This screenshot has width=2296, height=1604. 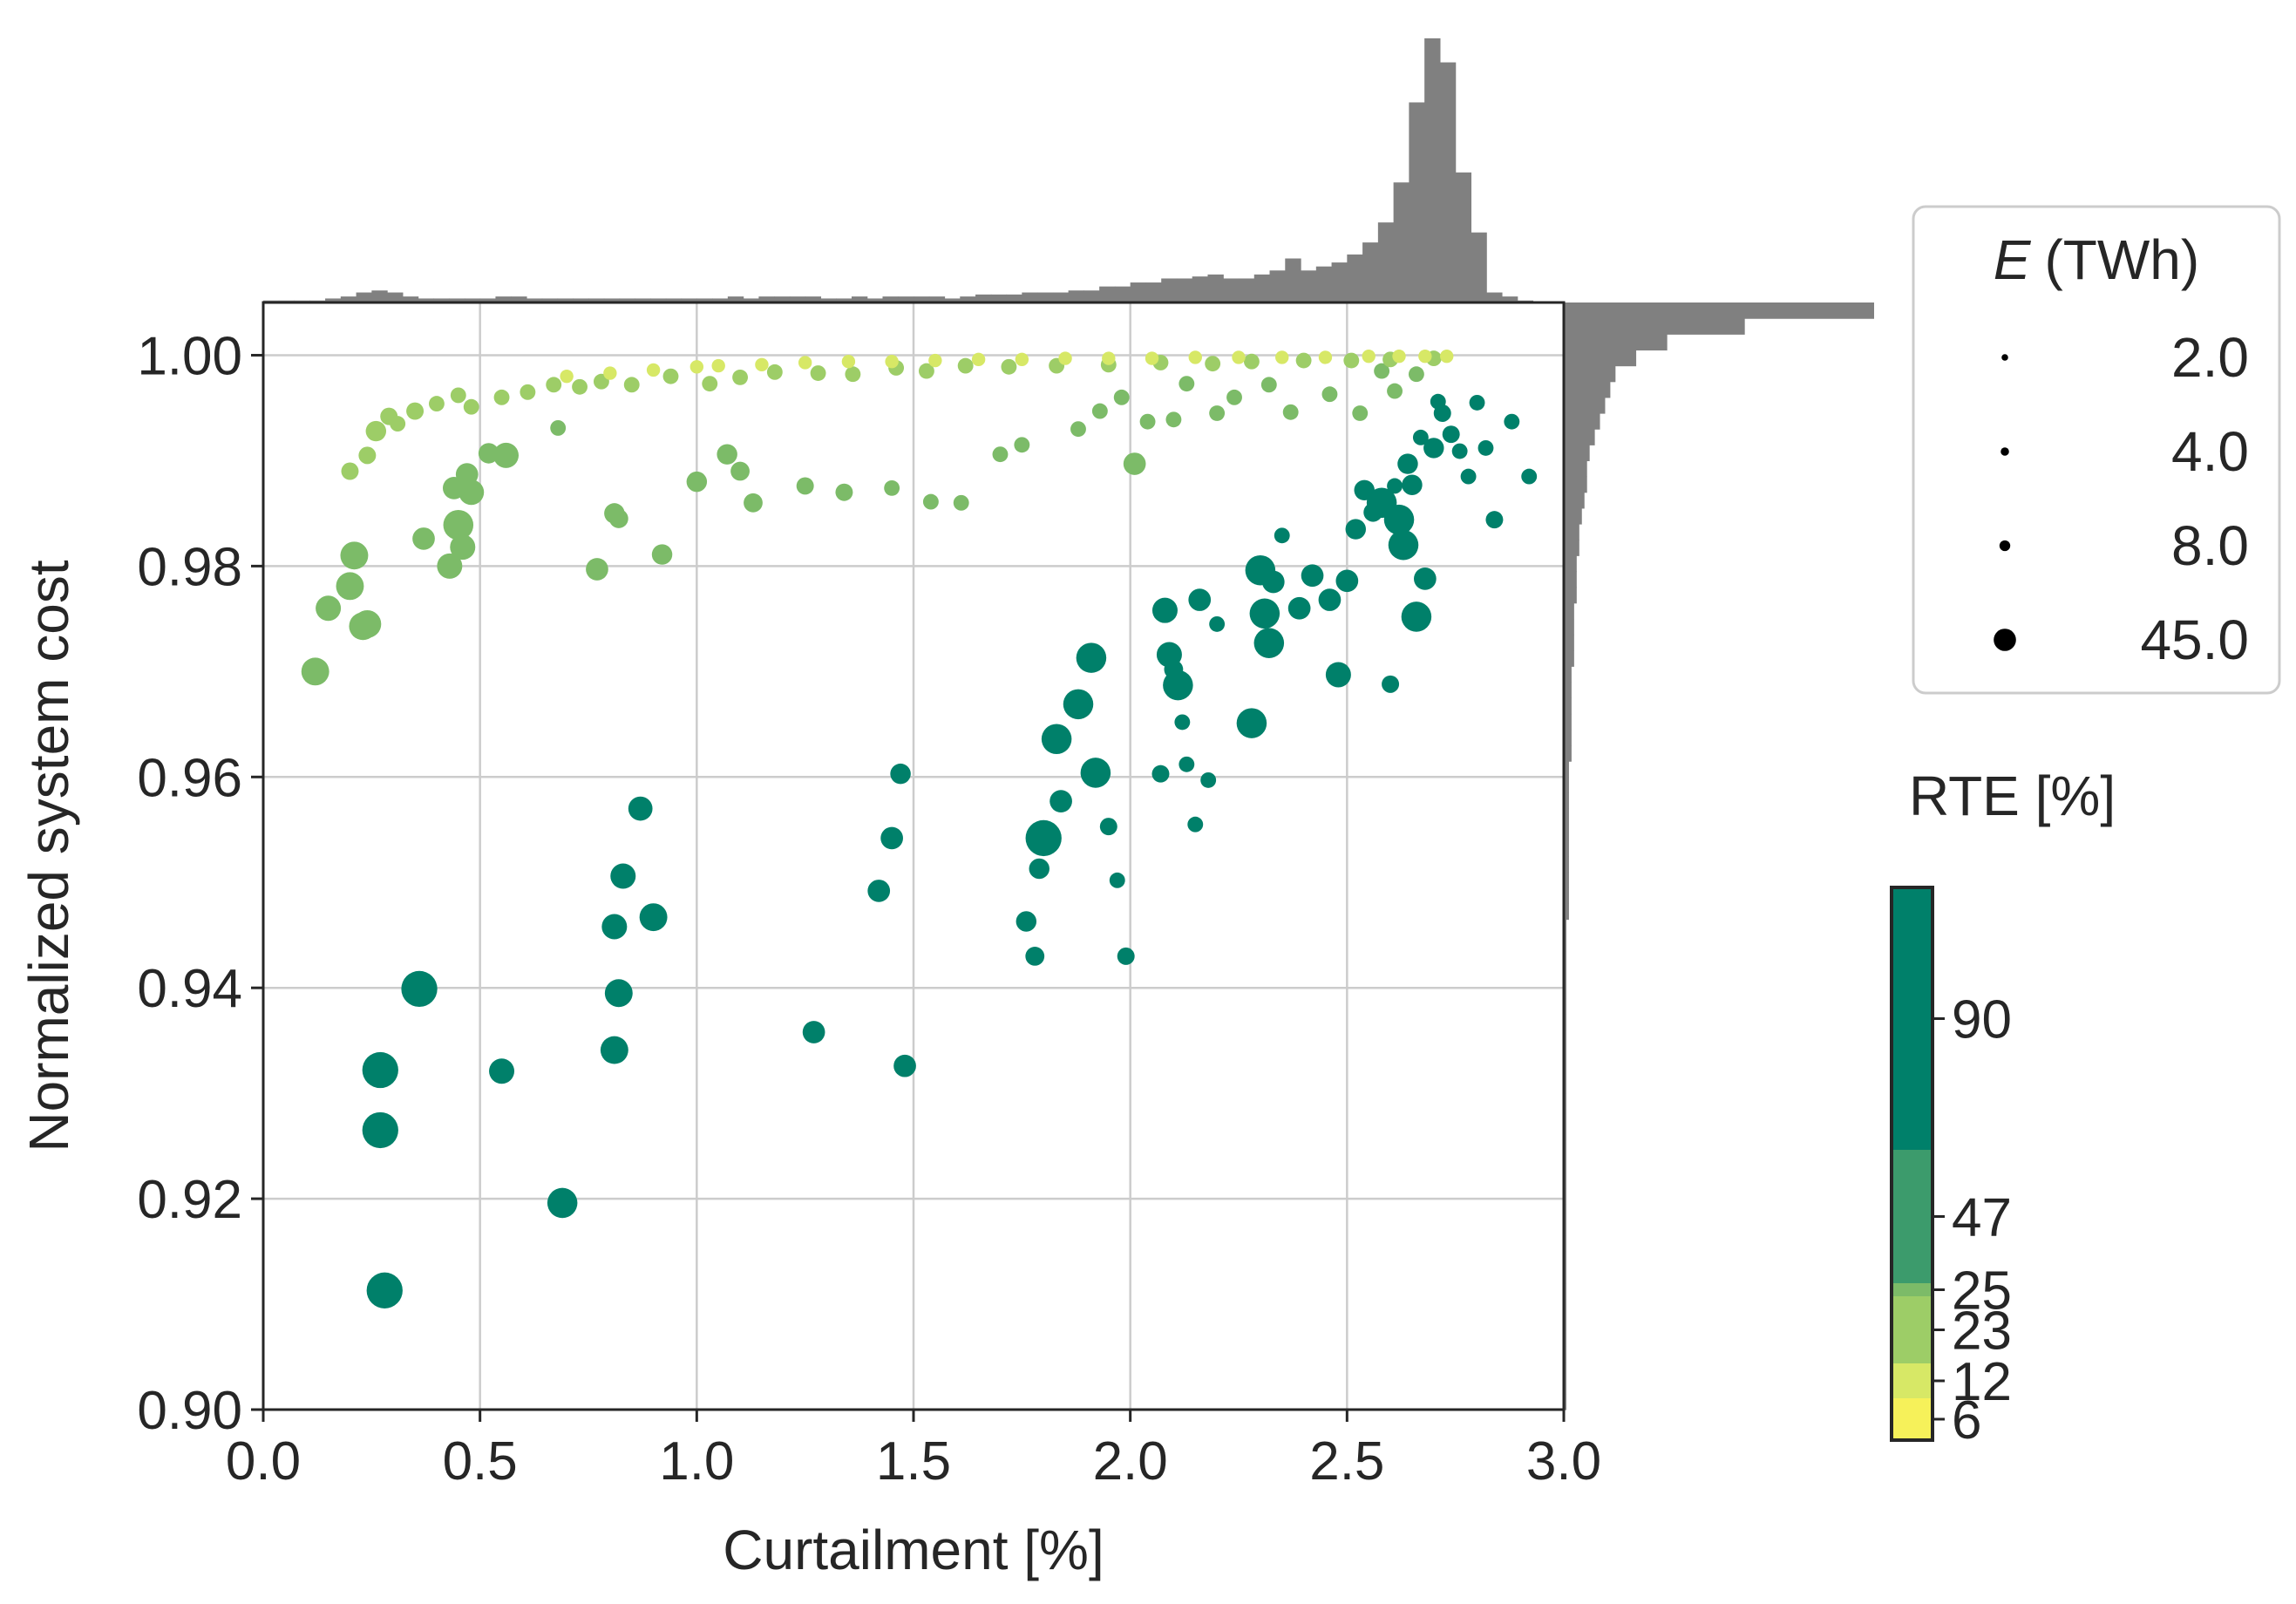 I want to click on x-axis: 0.0 0.5 1.0 1.5 2.0 2.5 3.0, so click(x=914, y=1451).